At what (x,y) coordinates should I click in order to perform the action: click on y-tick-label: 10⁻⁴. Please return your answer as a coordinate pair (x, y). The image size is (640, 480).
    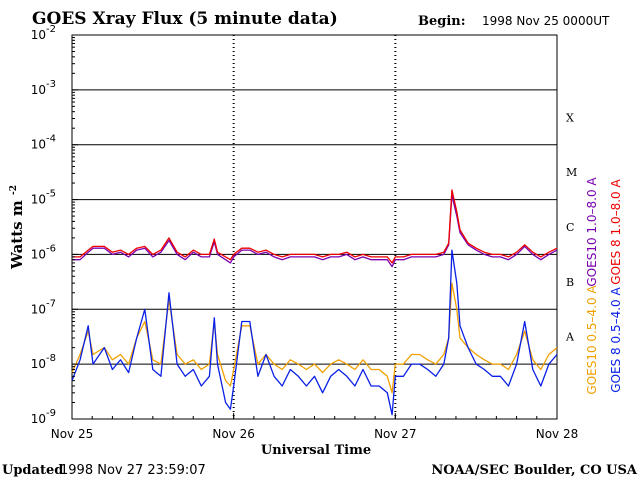
    Looking at the image, I should click on (43, 143).